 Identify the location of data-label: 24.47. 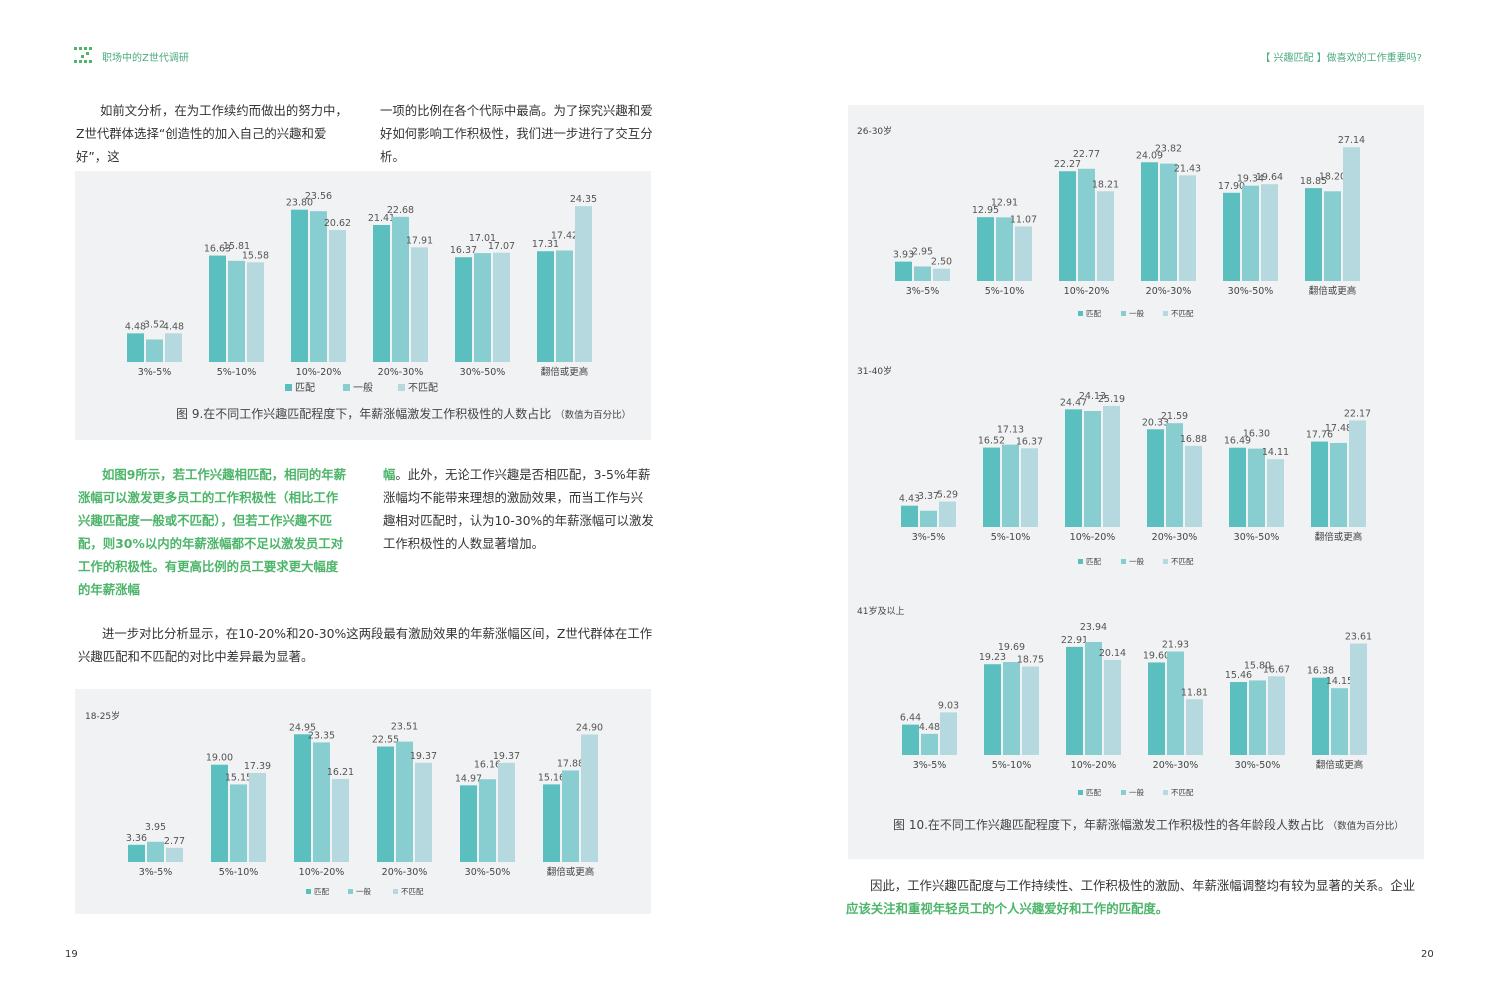
(1073, 402).